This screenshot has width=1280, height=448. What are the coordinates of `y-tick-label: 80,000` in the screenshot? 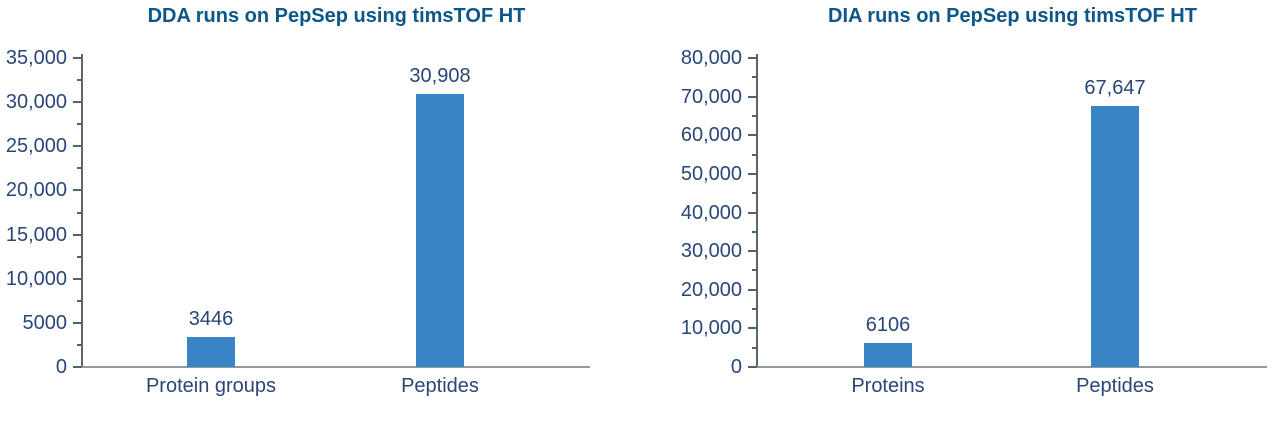 It's located at (711, 58).